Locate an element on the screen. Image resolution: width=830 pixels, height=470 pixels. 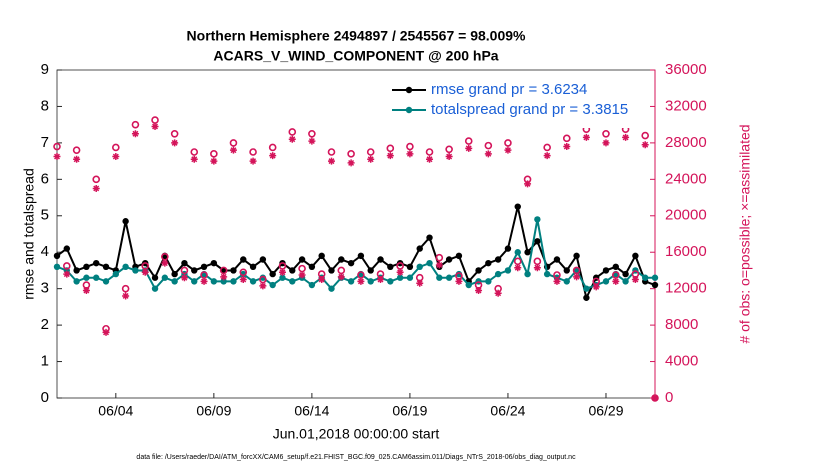
x-tick-label: 06/14 is located at coordinates (311, 411).